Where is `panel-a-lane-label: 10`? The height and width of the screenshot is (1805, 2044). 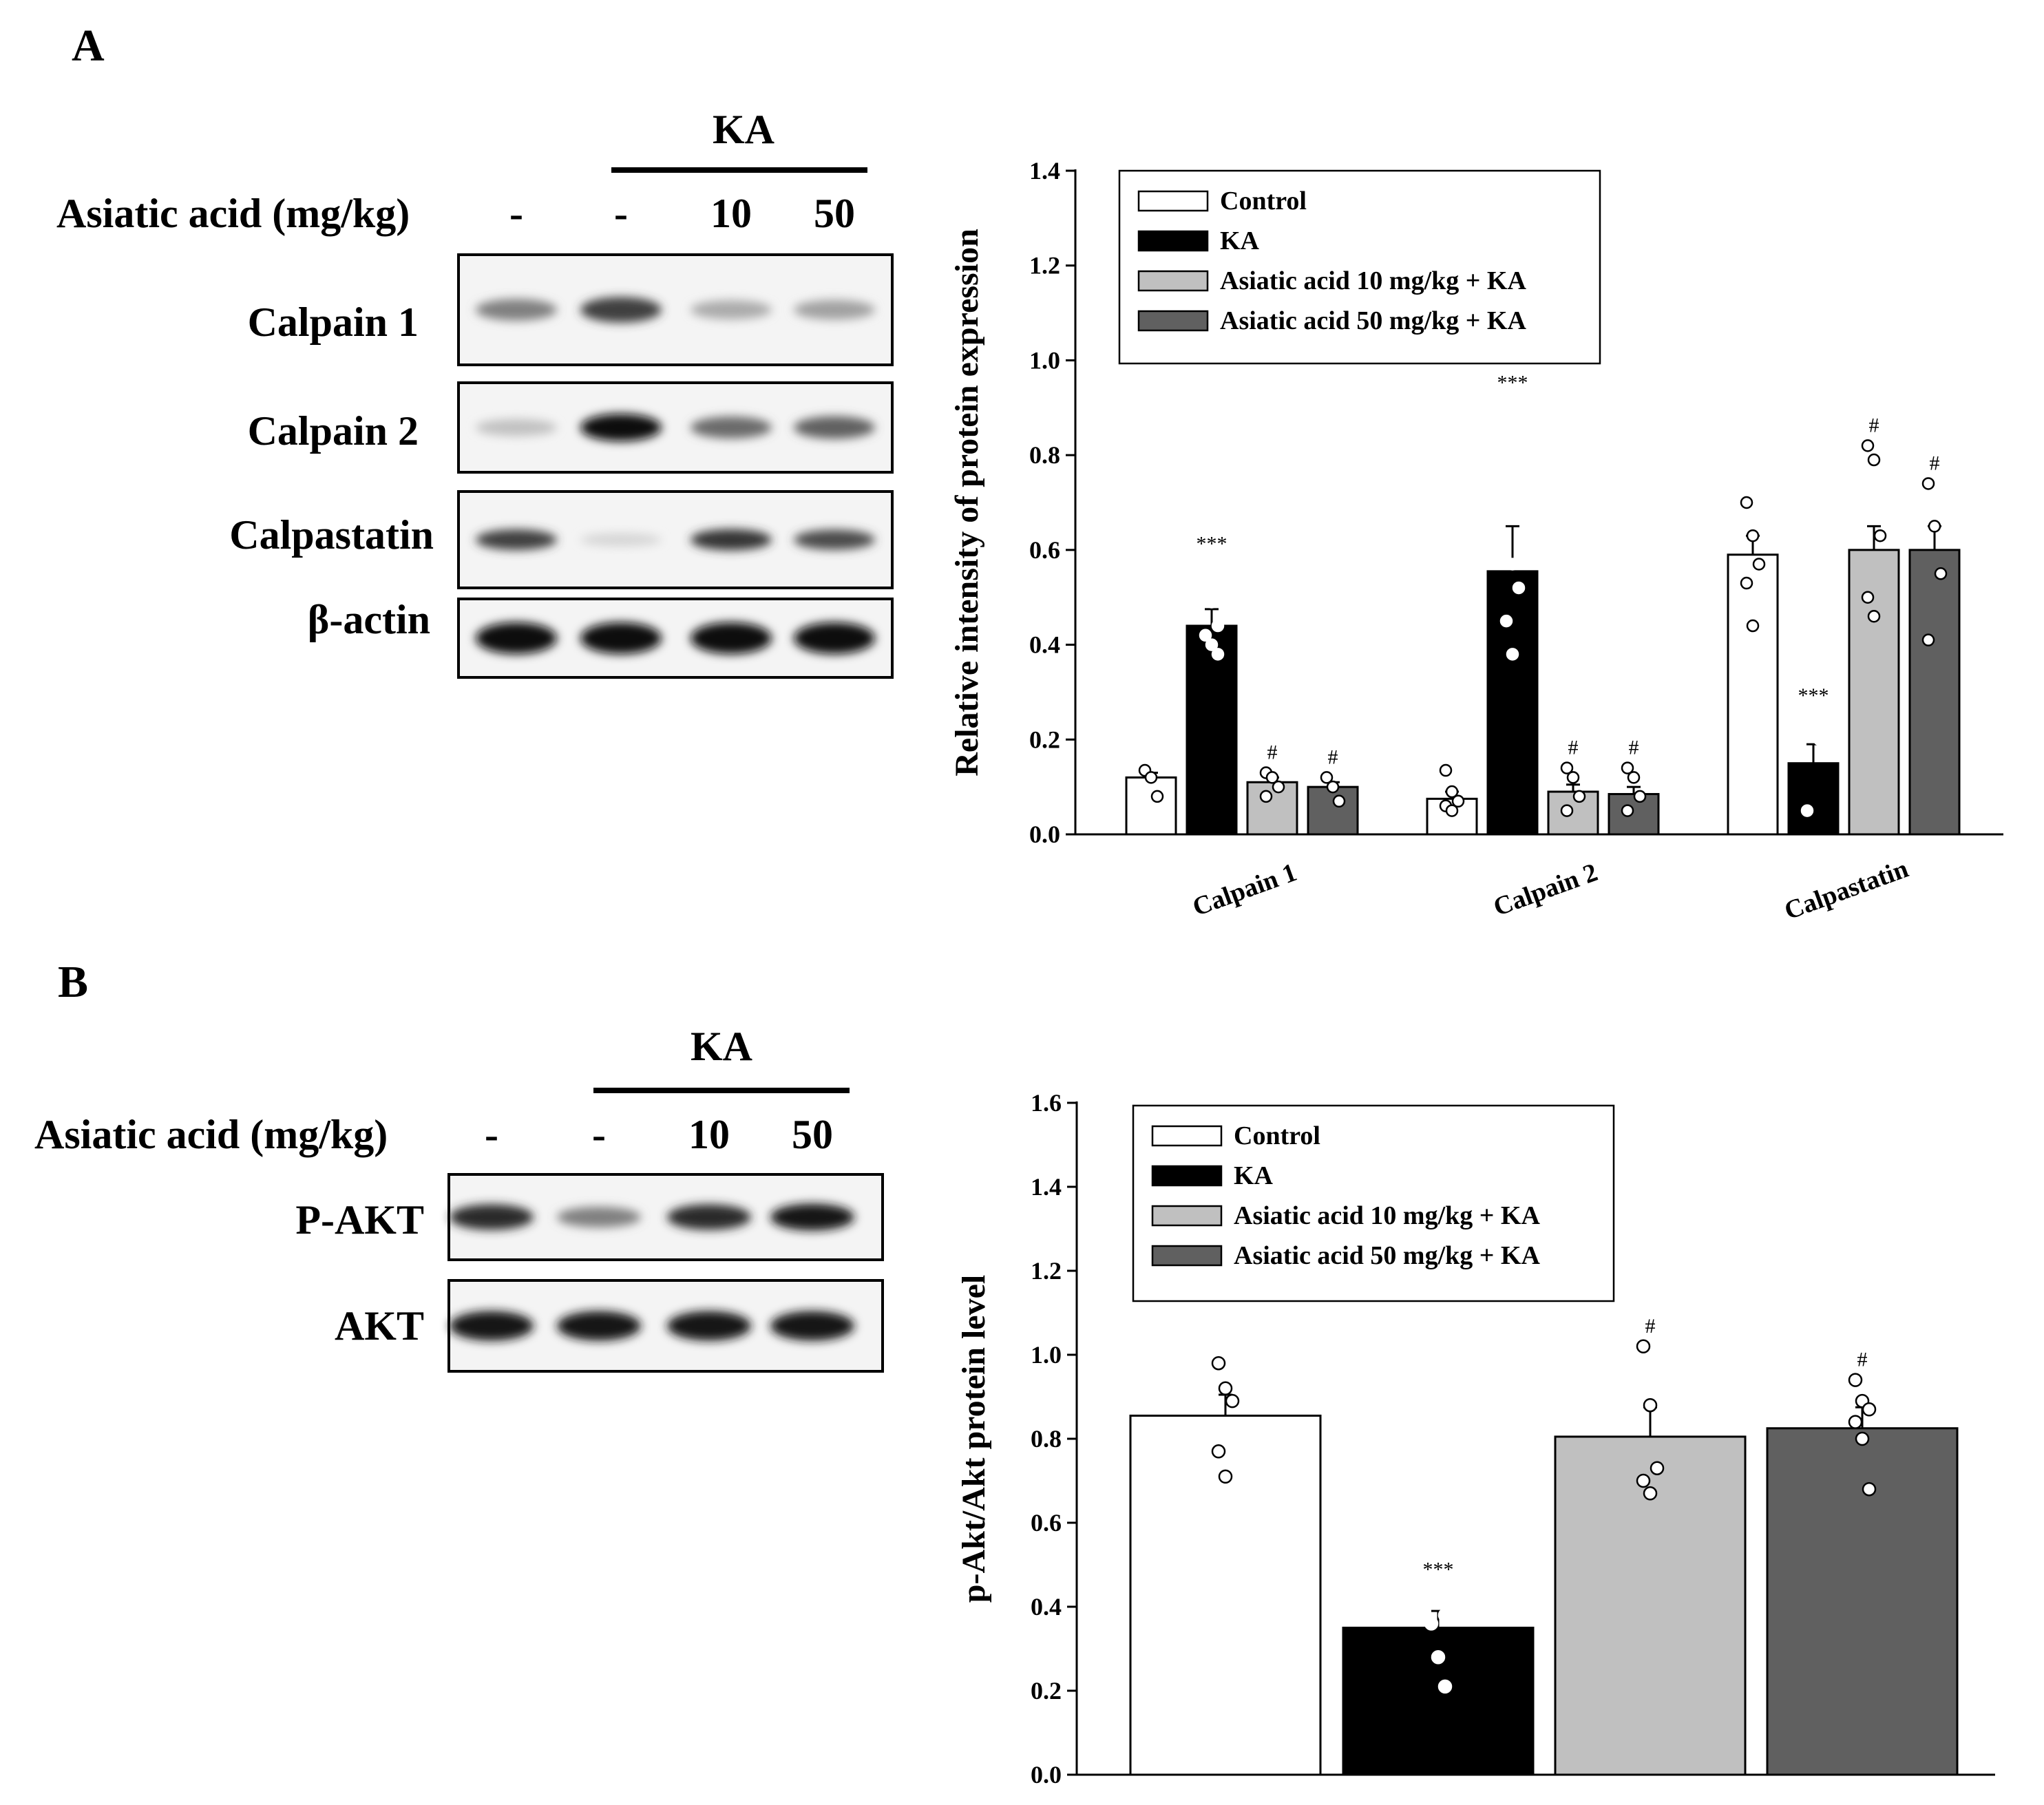 panel-a-lane-label: 10 is located at coordinates (731, 213).